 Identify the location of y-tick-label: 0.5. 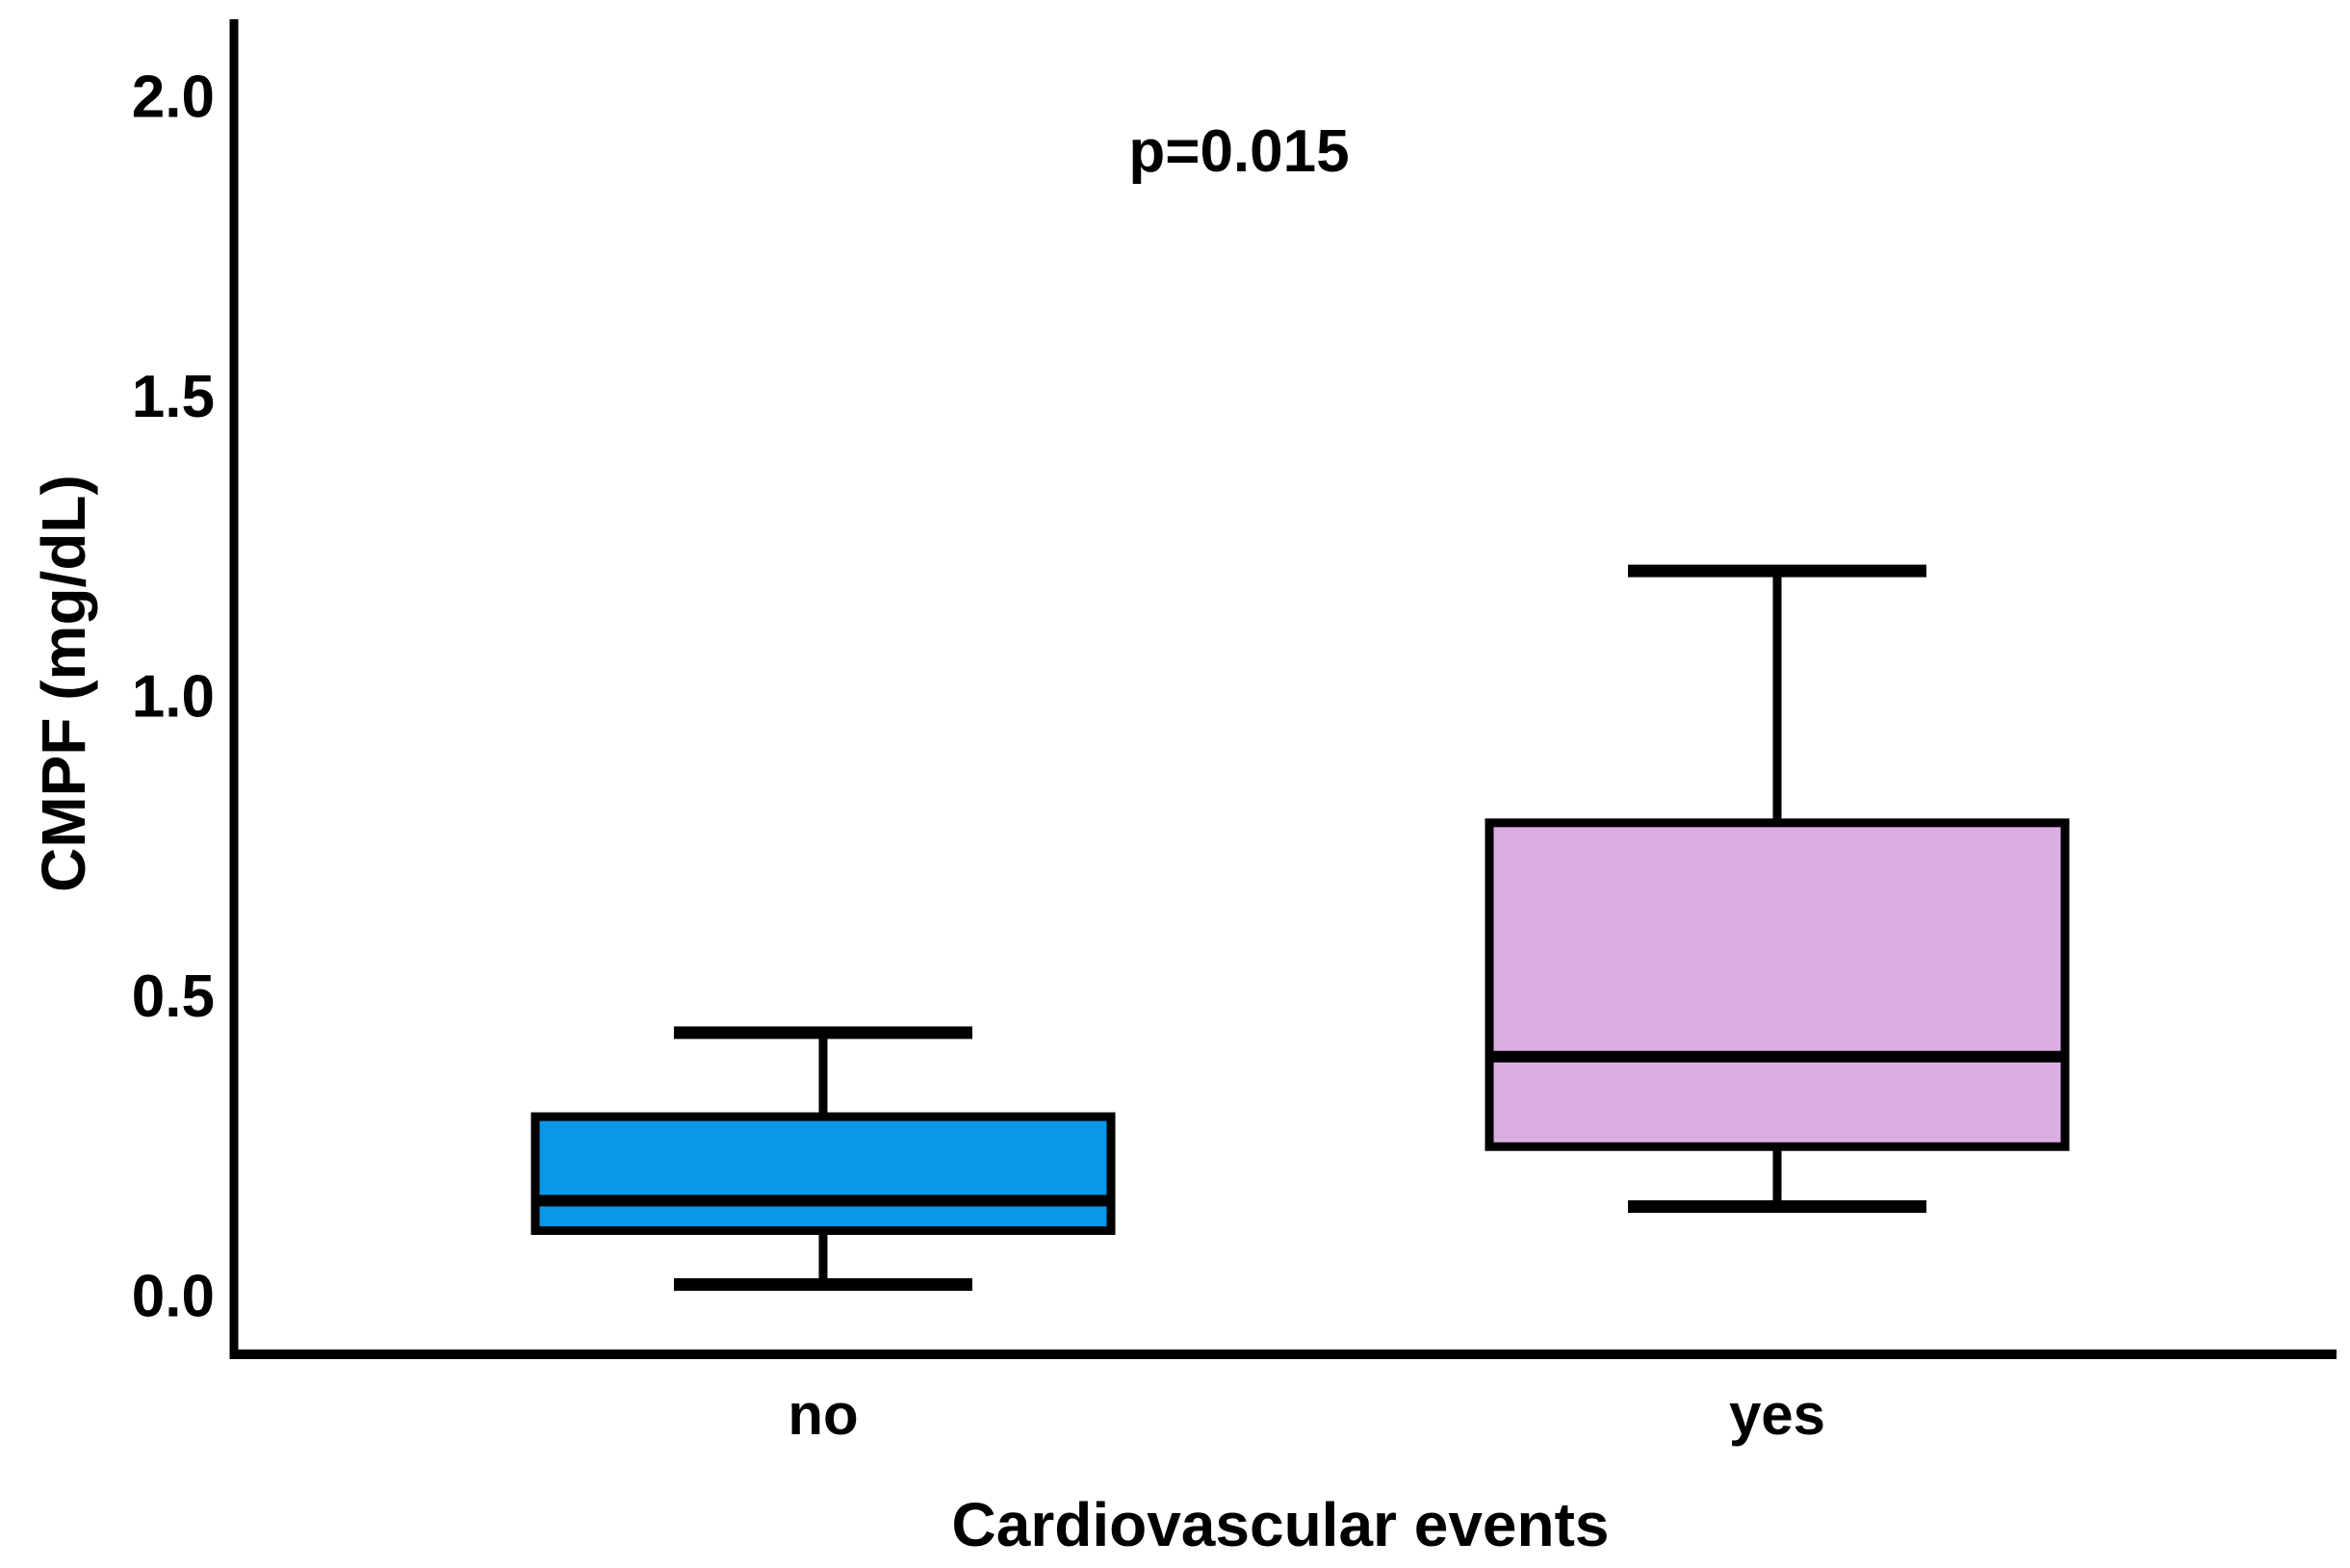
(173, 997).